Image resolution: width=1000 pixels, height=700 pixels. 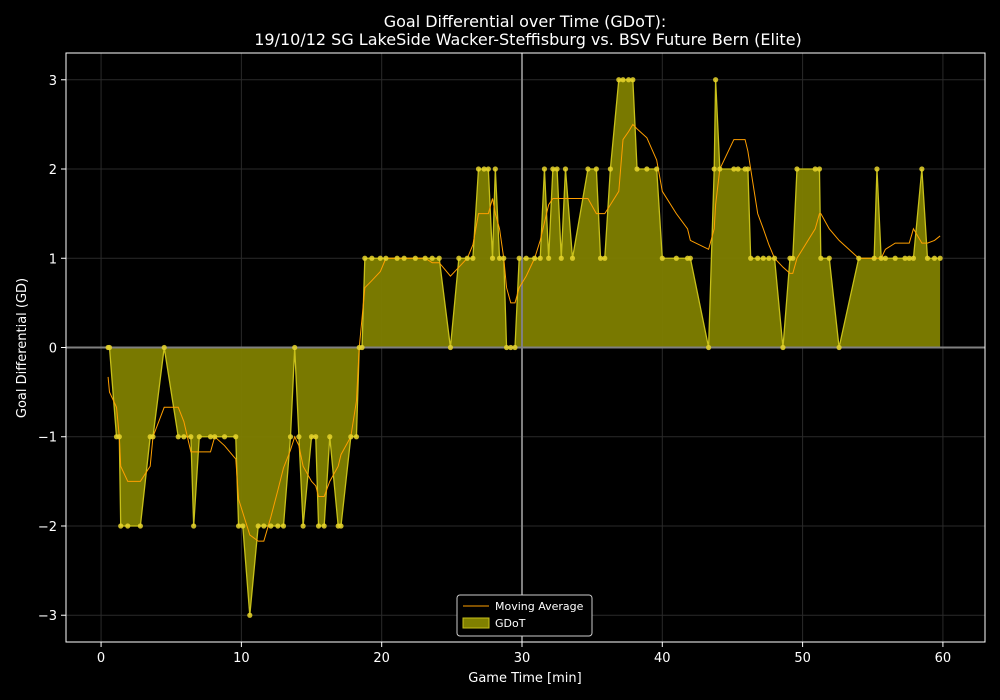 I want to click on y-tick-label: −3, so click(x=47, y=616).